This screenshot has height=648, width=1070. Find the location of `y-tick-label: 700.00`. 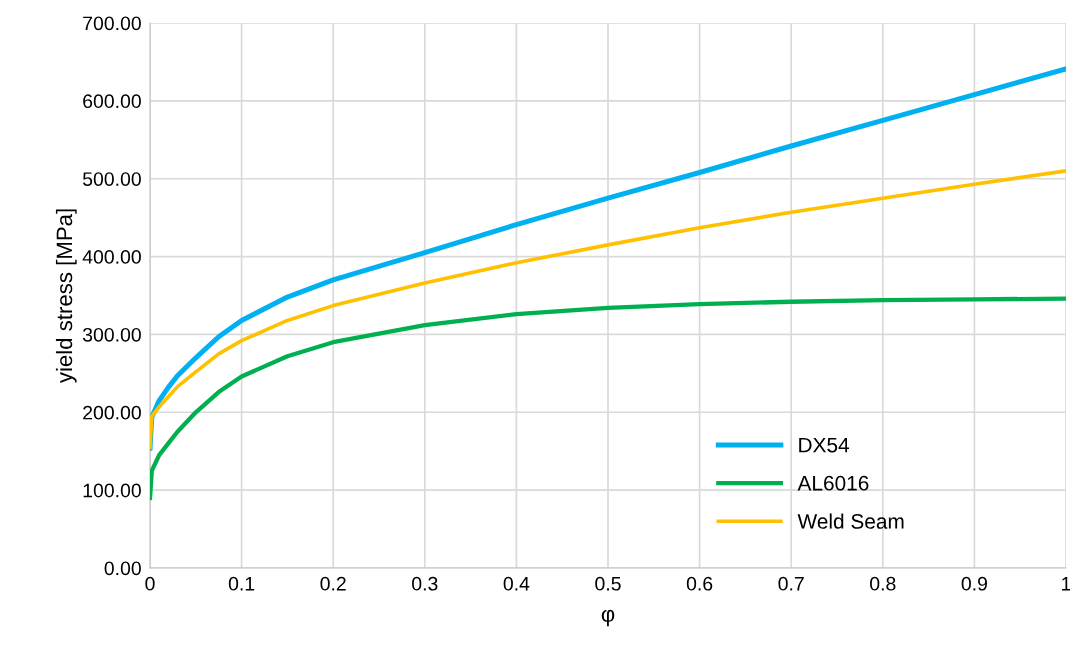

y-tick-label: 700.00 is located at coordinates (112, 23).